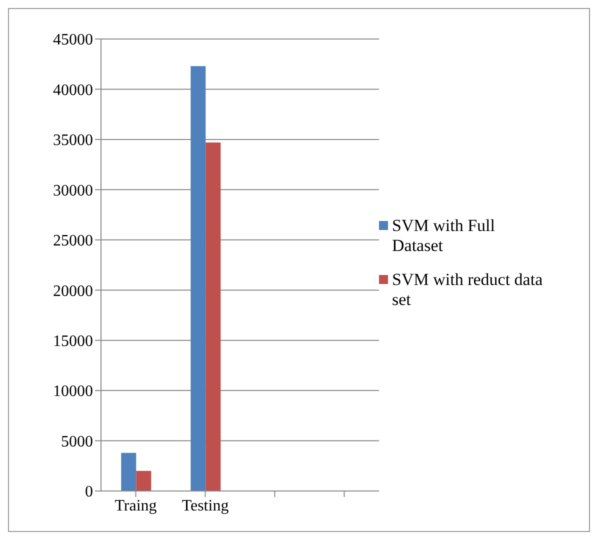 This screenshot has width=598, height=540. I want to click on y-tick-label: 25000, so click(73, 241).